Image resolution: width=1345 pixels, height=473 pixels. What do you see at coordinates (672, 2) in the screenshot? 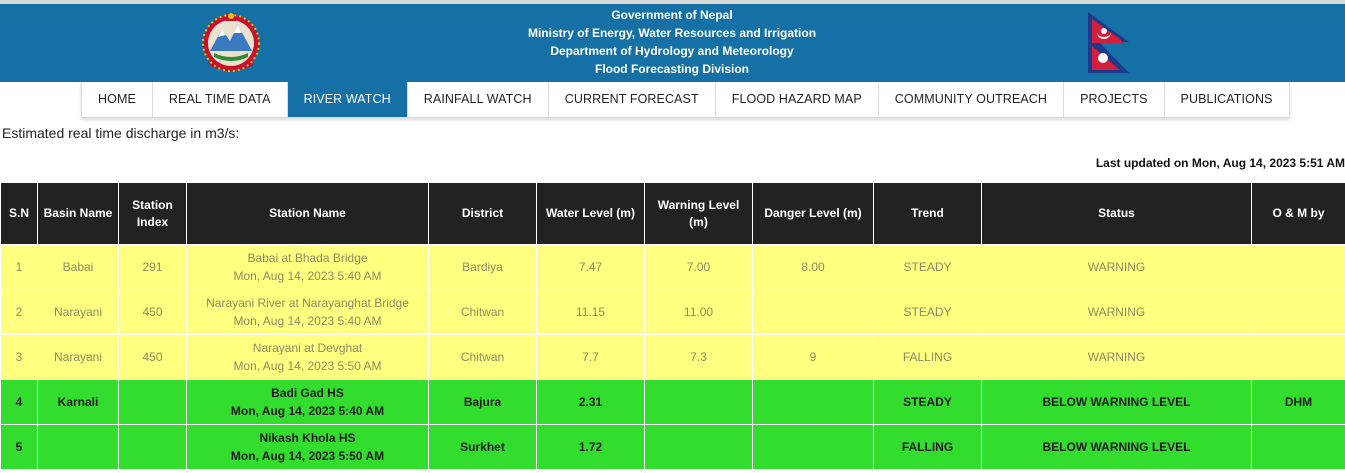
I see `top-border` at bounding box center [672, 2].